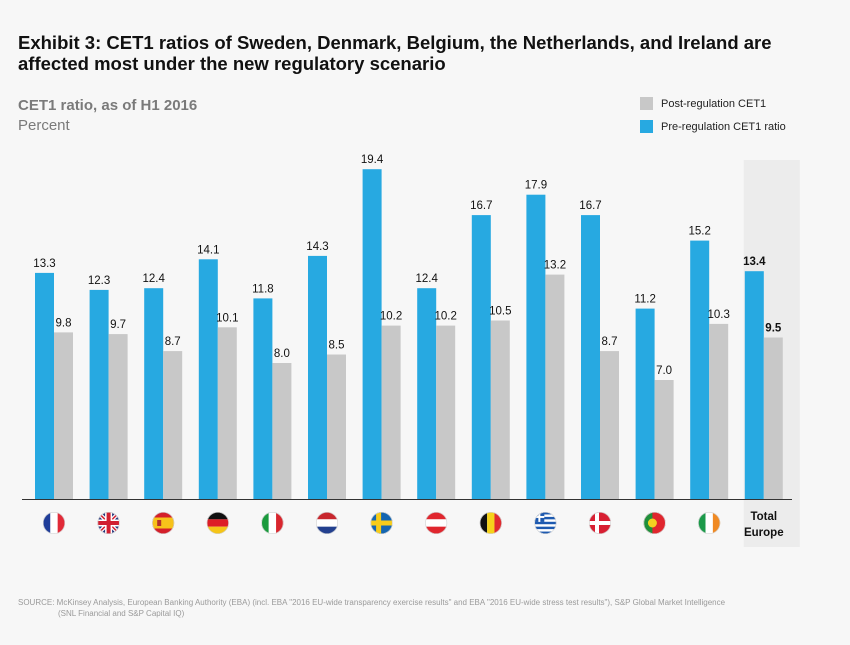 This screenshot has height=645, width=850. Describe the element at coordinates (317, 247) in the screenshot. I see `data-label-pre: 14.3` at that location.